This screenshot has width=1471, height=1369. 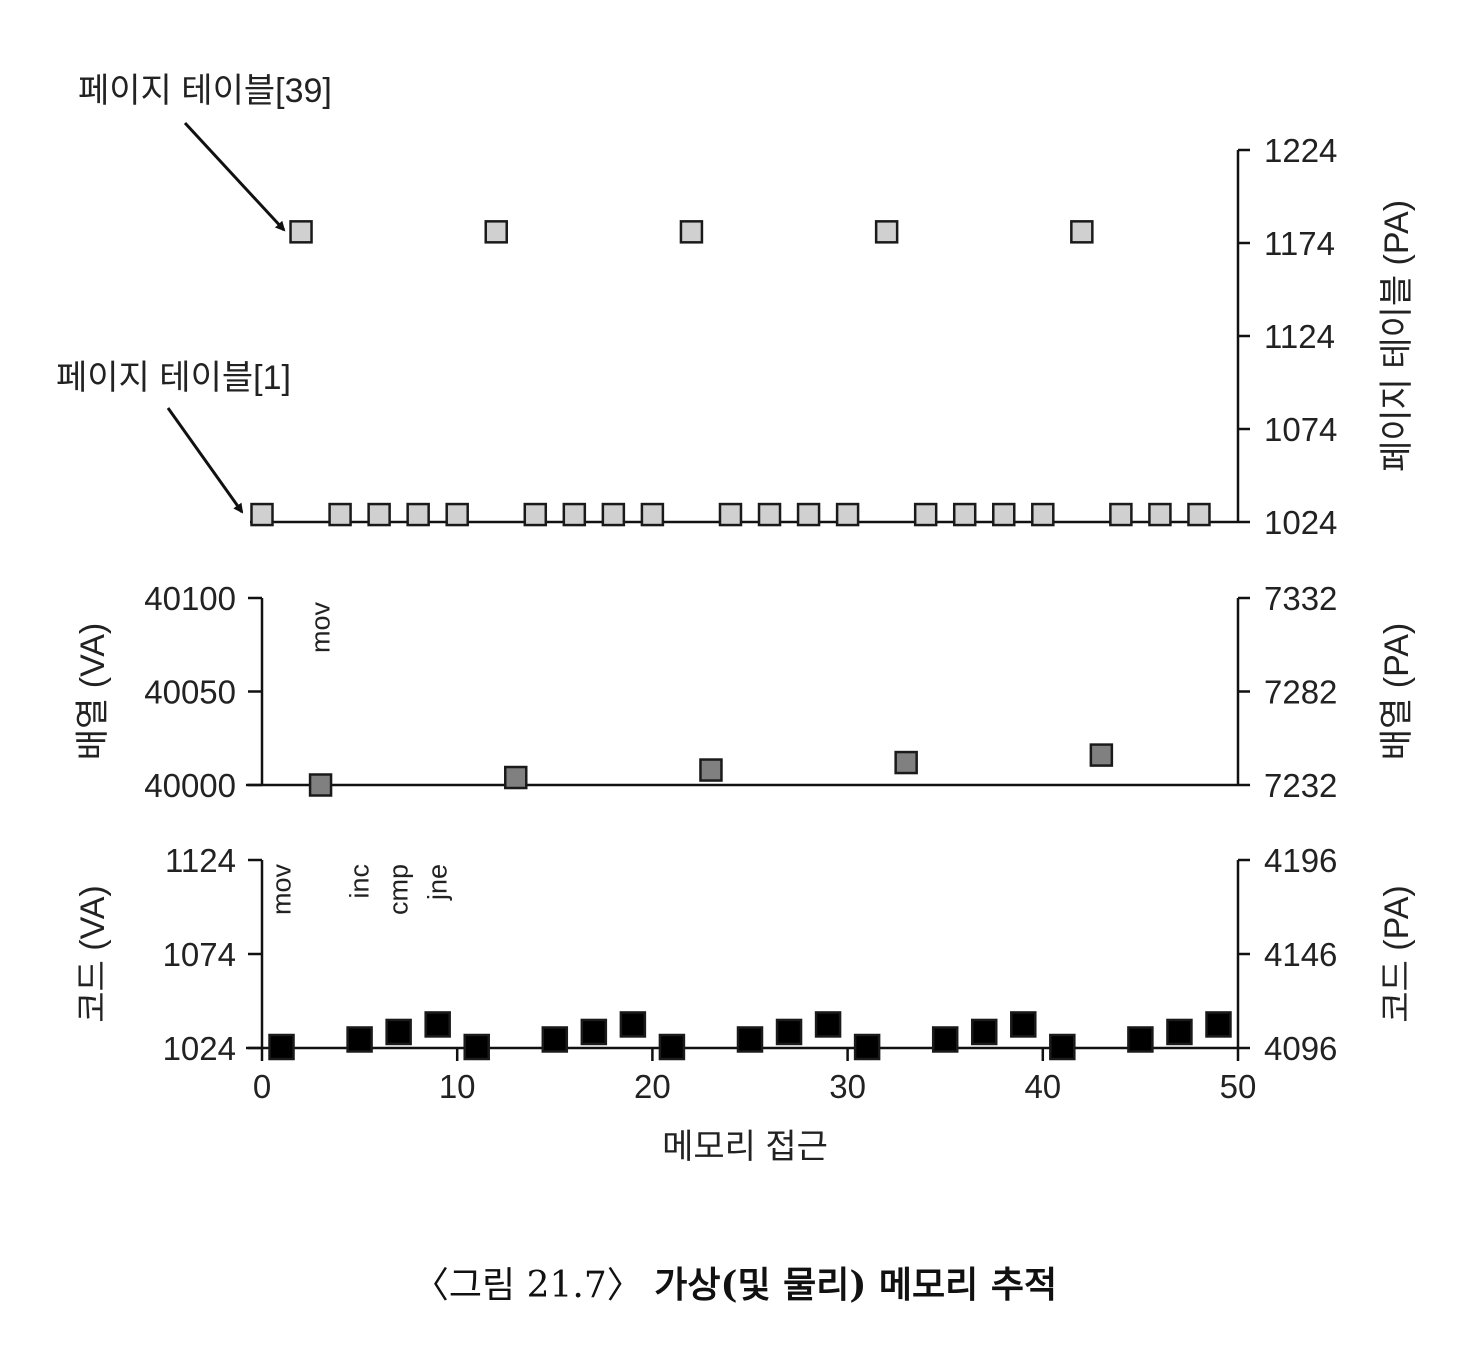 What do you see at coordinates (93, 691) in the screenshot?
I see `left-y-axis-label: 배열 (VA)` at bounding box center [93, 691].